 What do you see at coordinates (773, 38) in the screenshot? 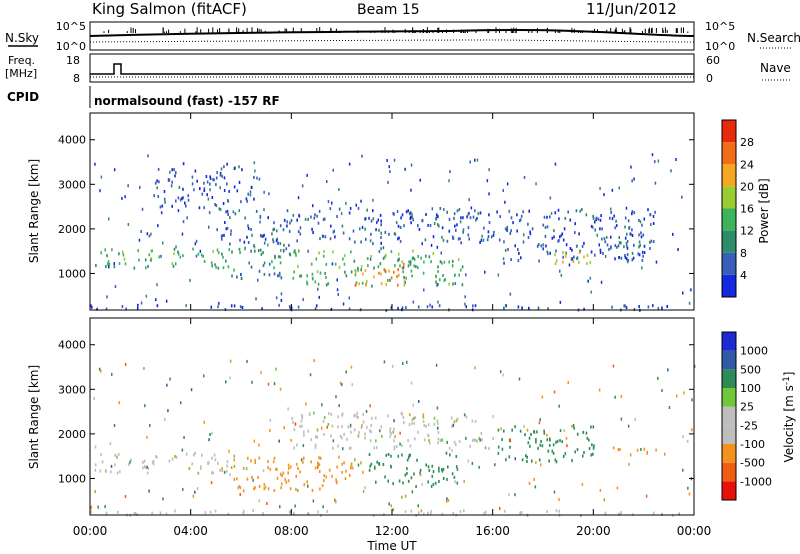
I see `nsearch-label: N.Search` at bounding box center [773, 38].